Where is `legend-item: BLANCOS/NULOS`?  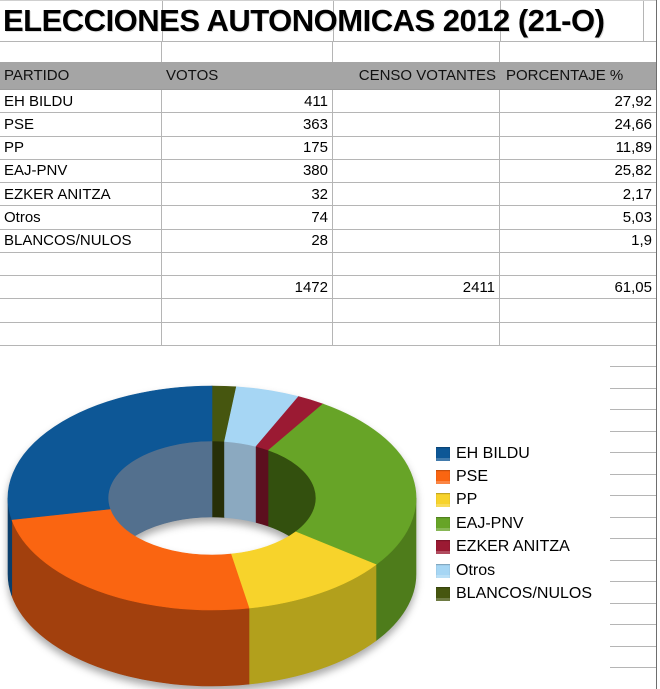
legend-item: BLANCOS/NULOS is located at coordinates (514, 593).